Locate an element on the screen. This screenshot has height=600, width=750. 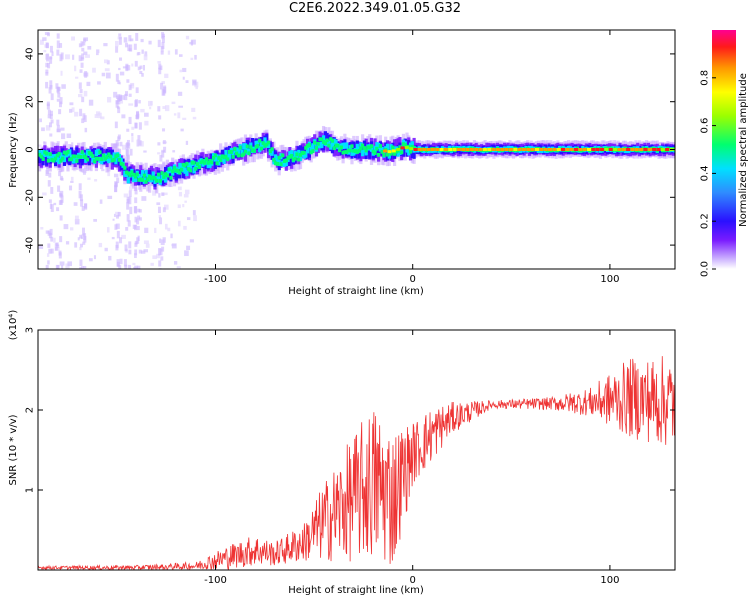
spectrogram-y-axis-label: Frequency (Hz) is located at coordinates (13, 150).